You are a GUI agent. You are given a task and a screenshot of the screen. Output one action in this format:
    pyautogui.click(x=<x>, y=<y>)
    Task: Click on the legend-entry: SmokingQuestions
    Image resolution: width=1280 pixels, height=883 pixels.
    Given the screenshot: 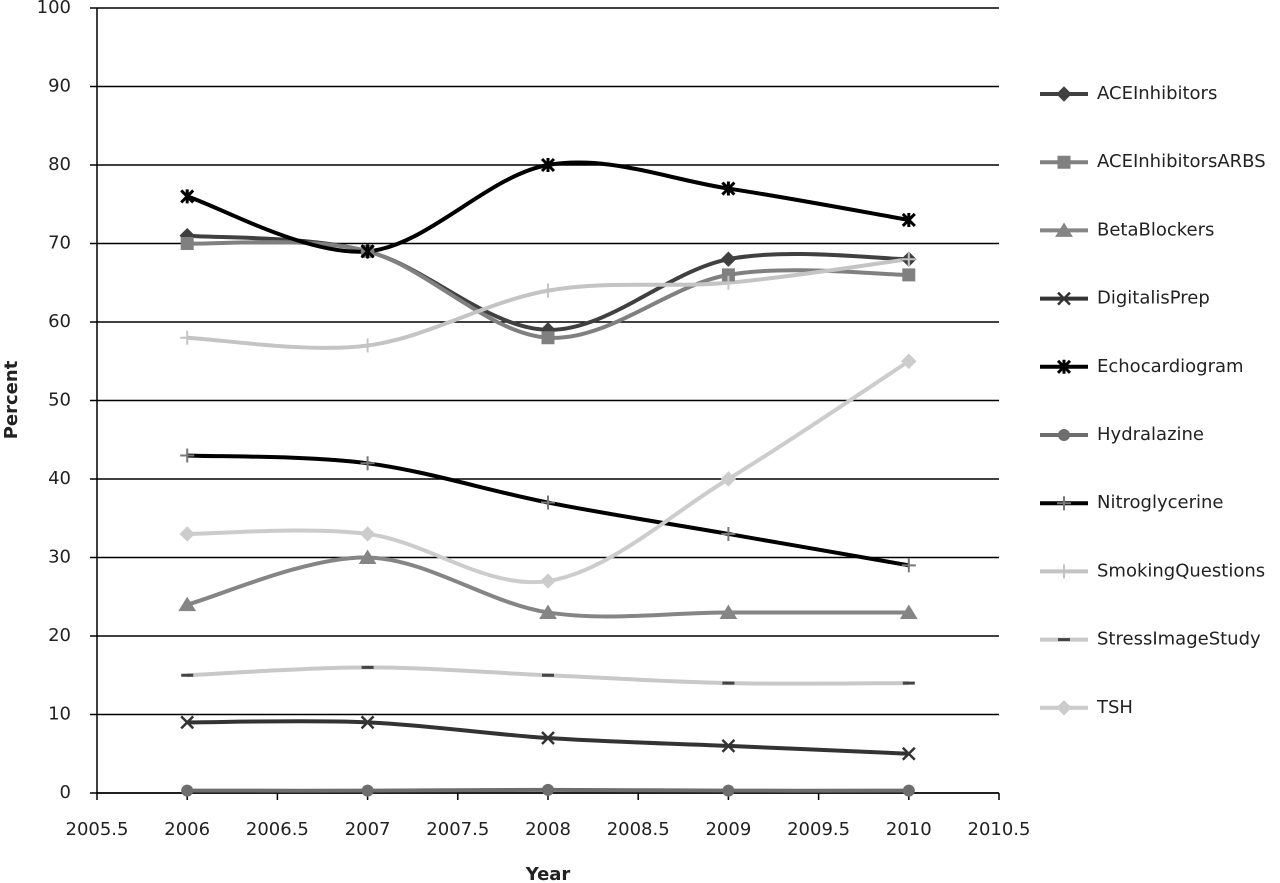 What is the action you would take?
    pyautogui.click(x=1152, y=570)
    